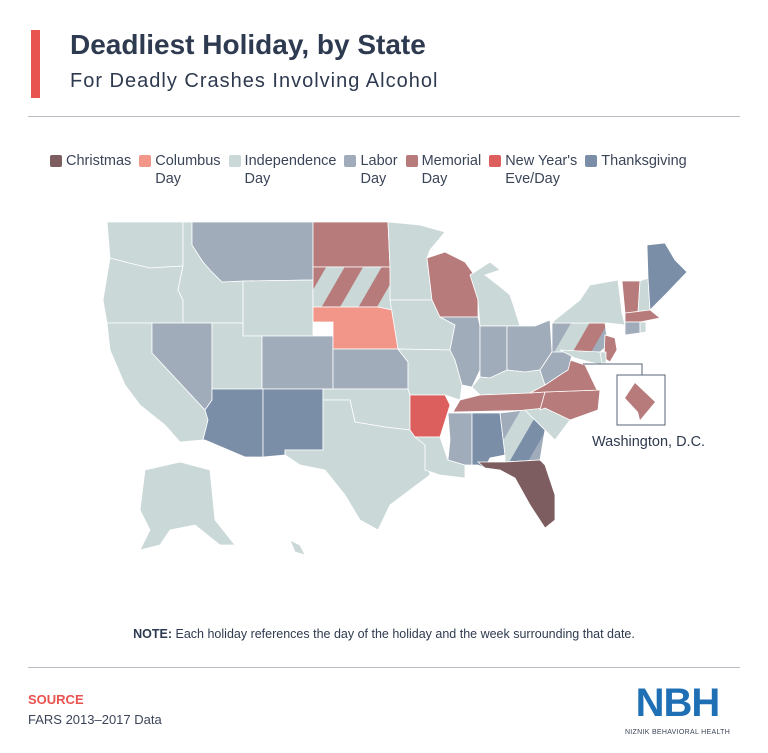  Describe the element at coordinates (351, 244) in the screenshot. I see `state-nd` at that location.